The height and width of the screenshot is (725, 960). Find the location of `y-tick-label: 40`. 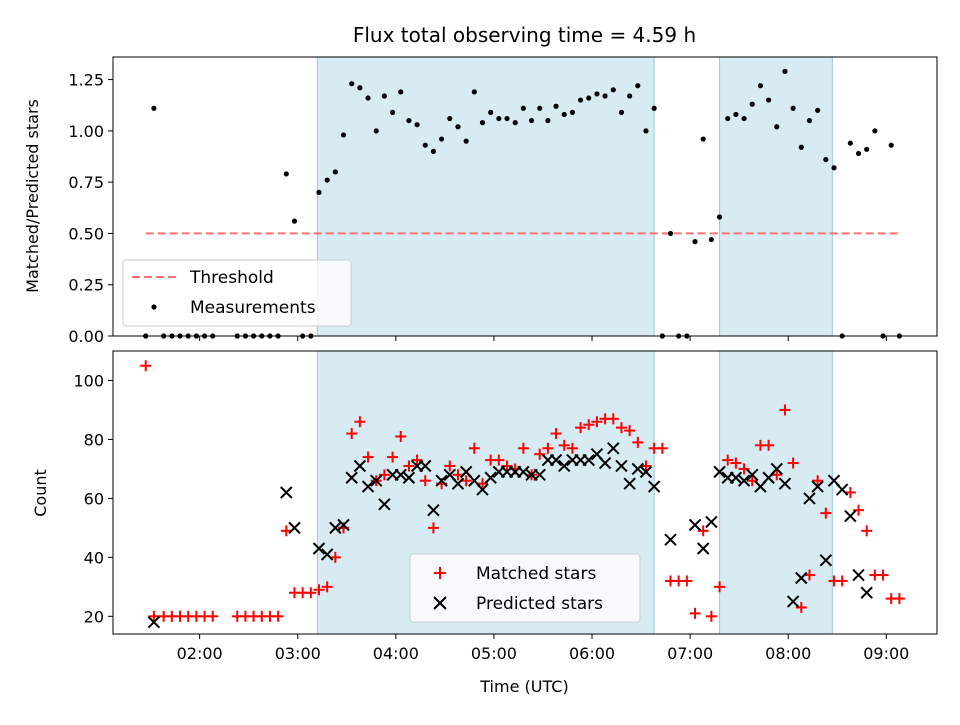

y-tick-label: 40 is located at coordinates (94, 557).